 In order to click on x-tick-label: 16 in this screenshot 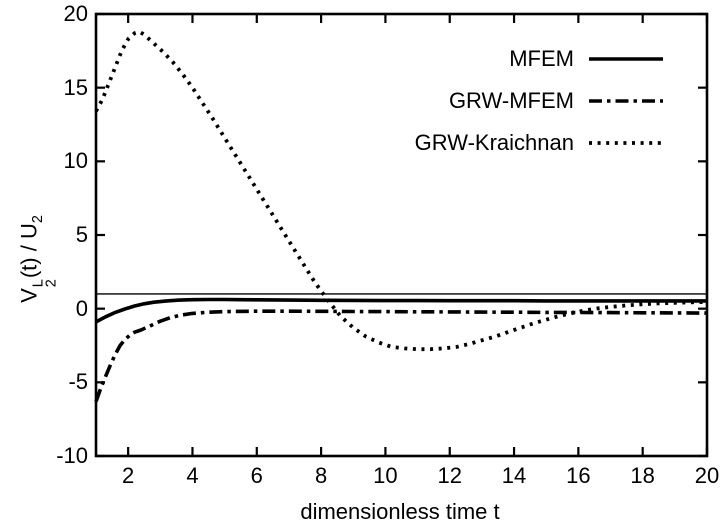, I will do `click(578, 475)`.